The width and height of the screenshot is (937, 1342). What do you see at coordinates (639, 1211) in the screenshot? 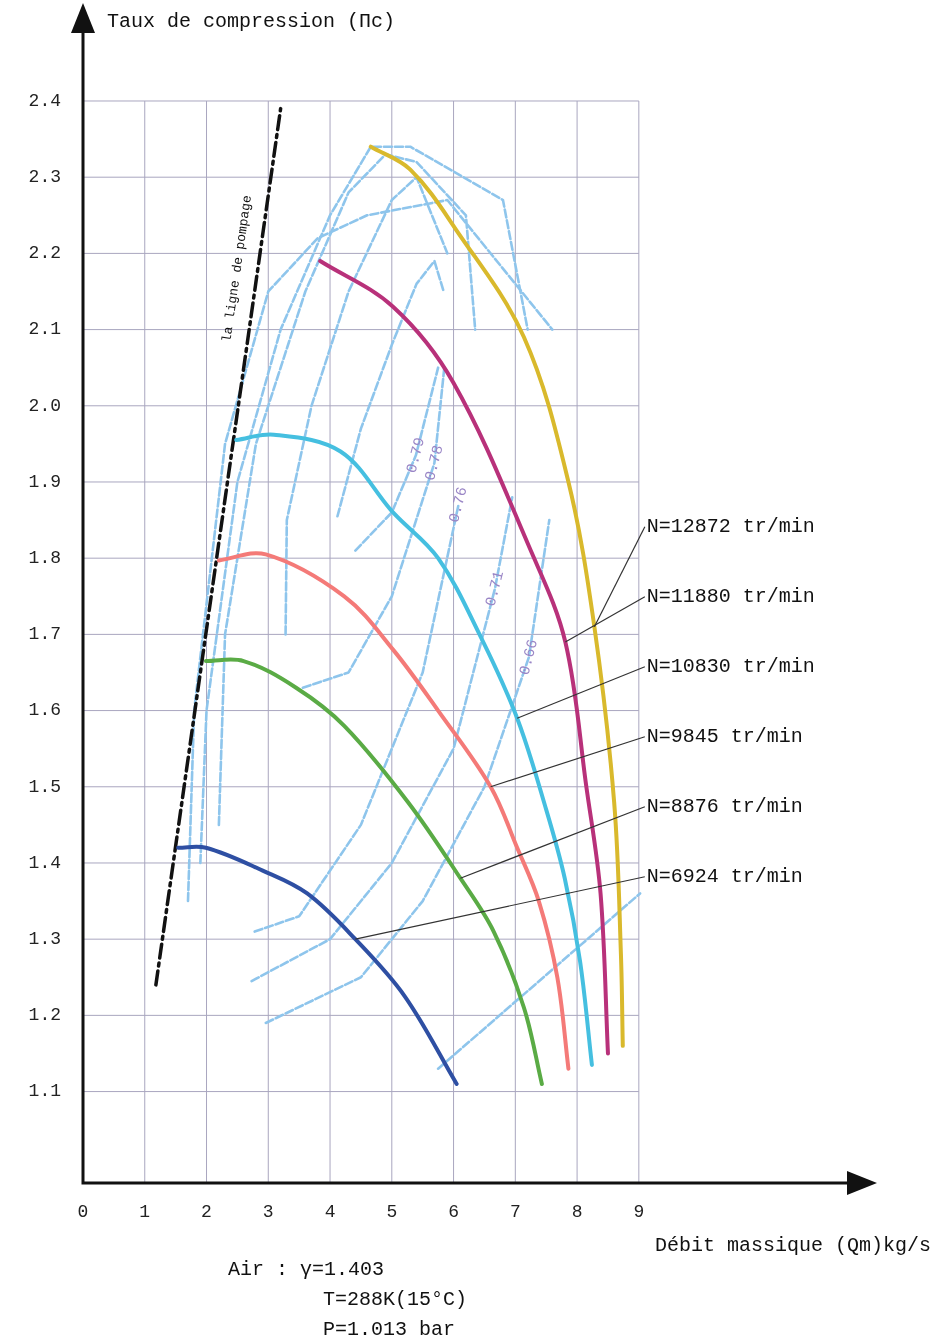
I see `x-tick-label: 9` at bounding box center [639, 1211].